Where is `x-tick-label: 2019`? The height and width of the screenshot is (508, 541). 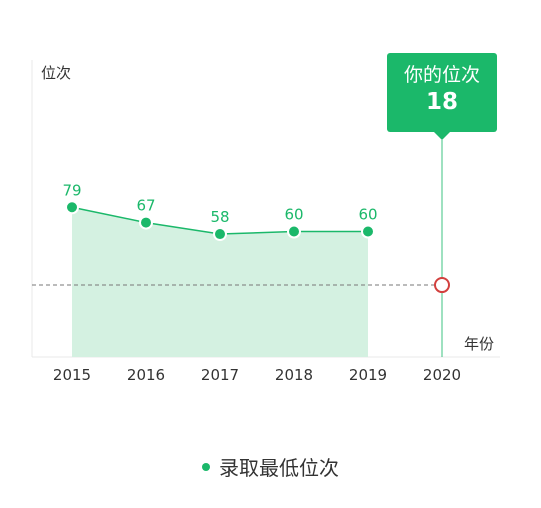
x-tick-label: 2019 is located at coordinates (368, 375).